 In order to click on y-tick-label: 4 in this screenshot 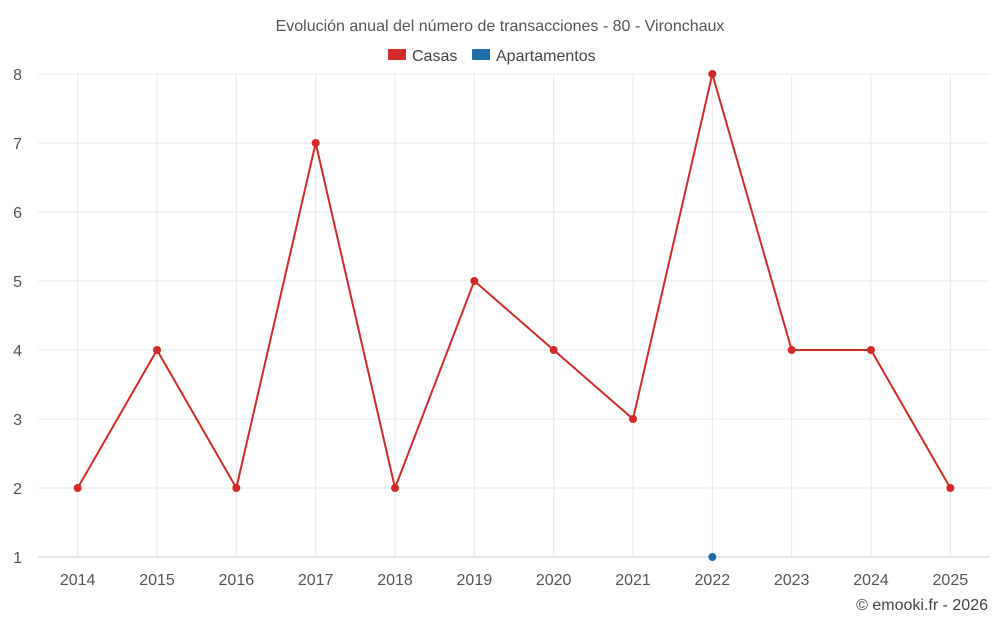, I will do `click(17, 351)`.